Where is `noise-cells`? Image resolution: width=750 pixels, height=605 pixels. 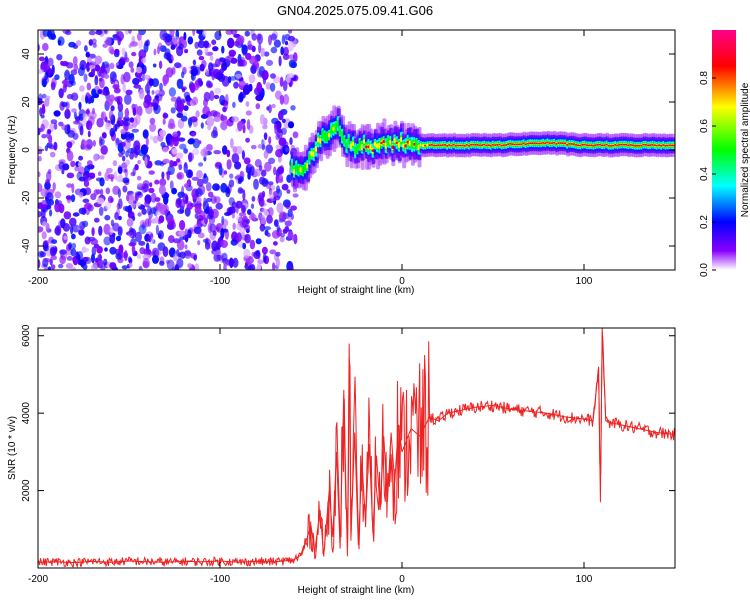
noise-cells is located at coordinates (168, 150).